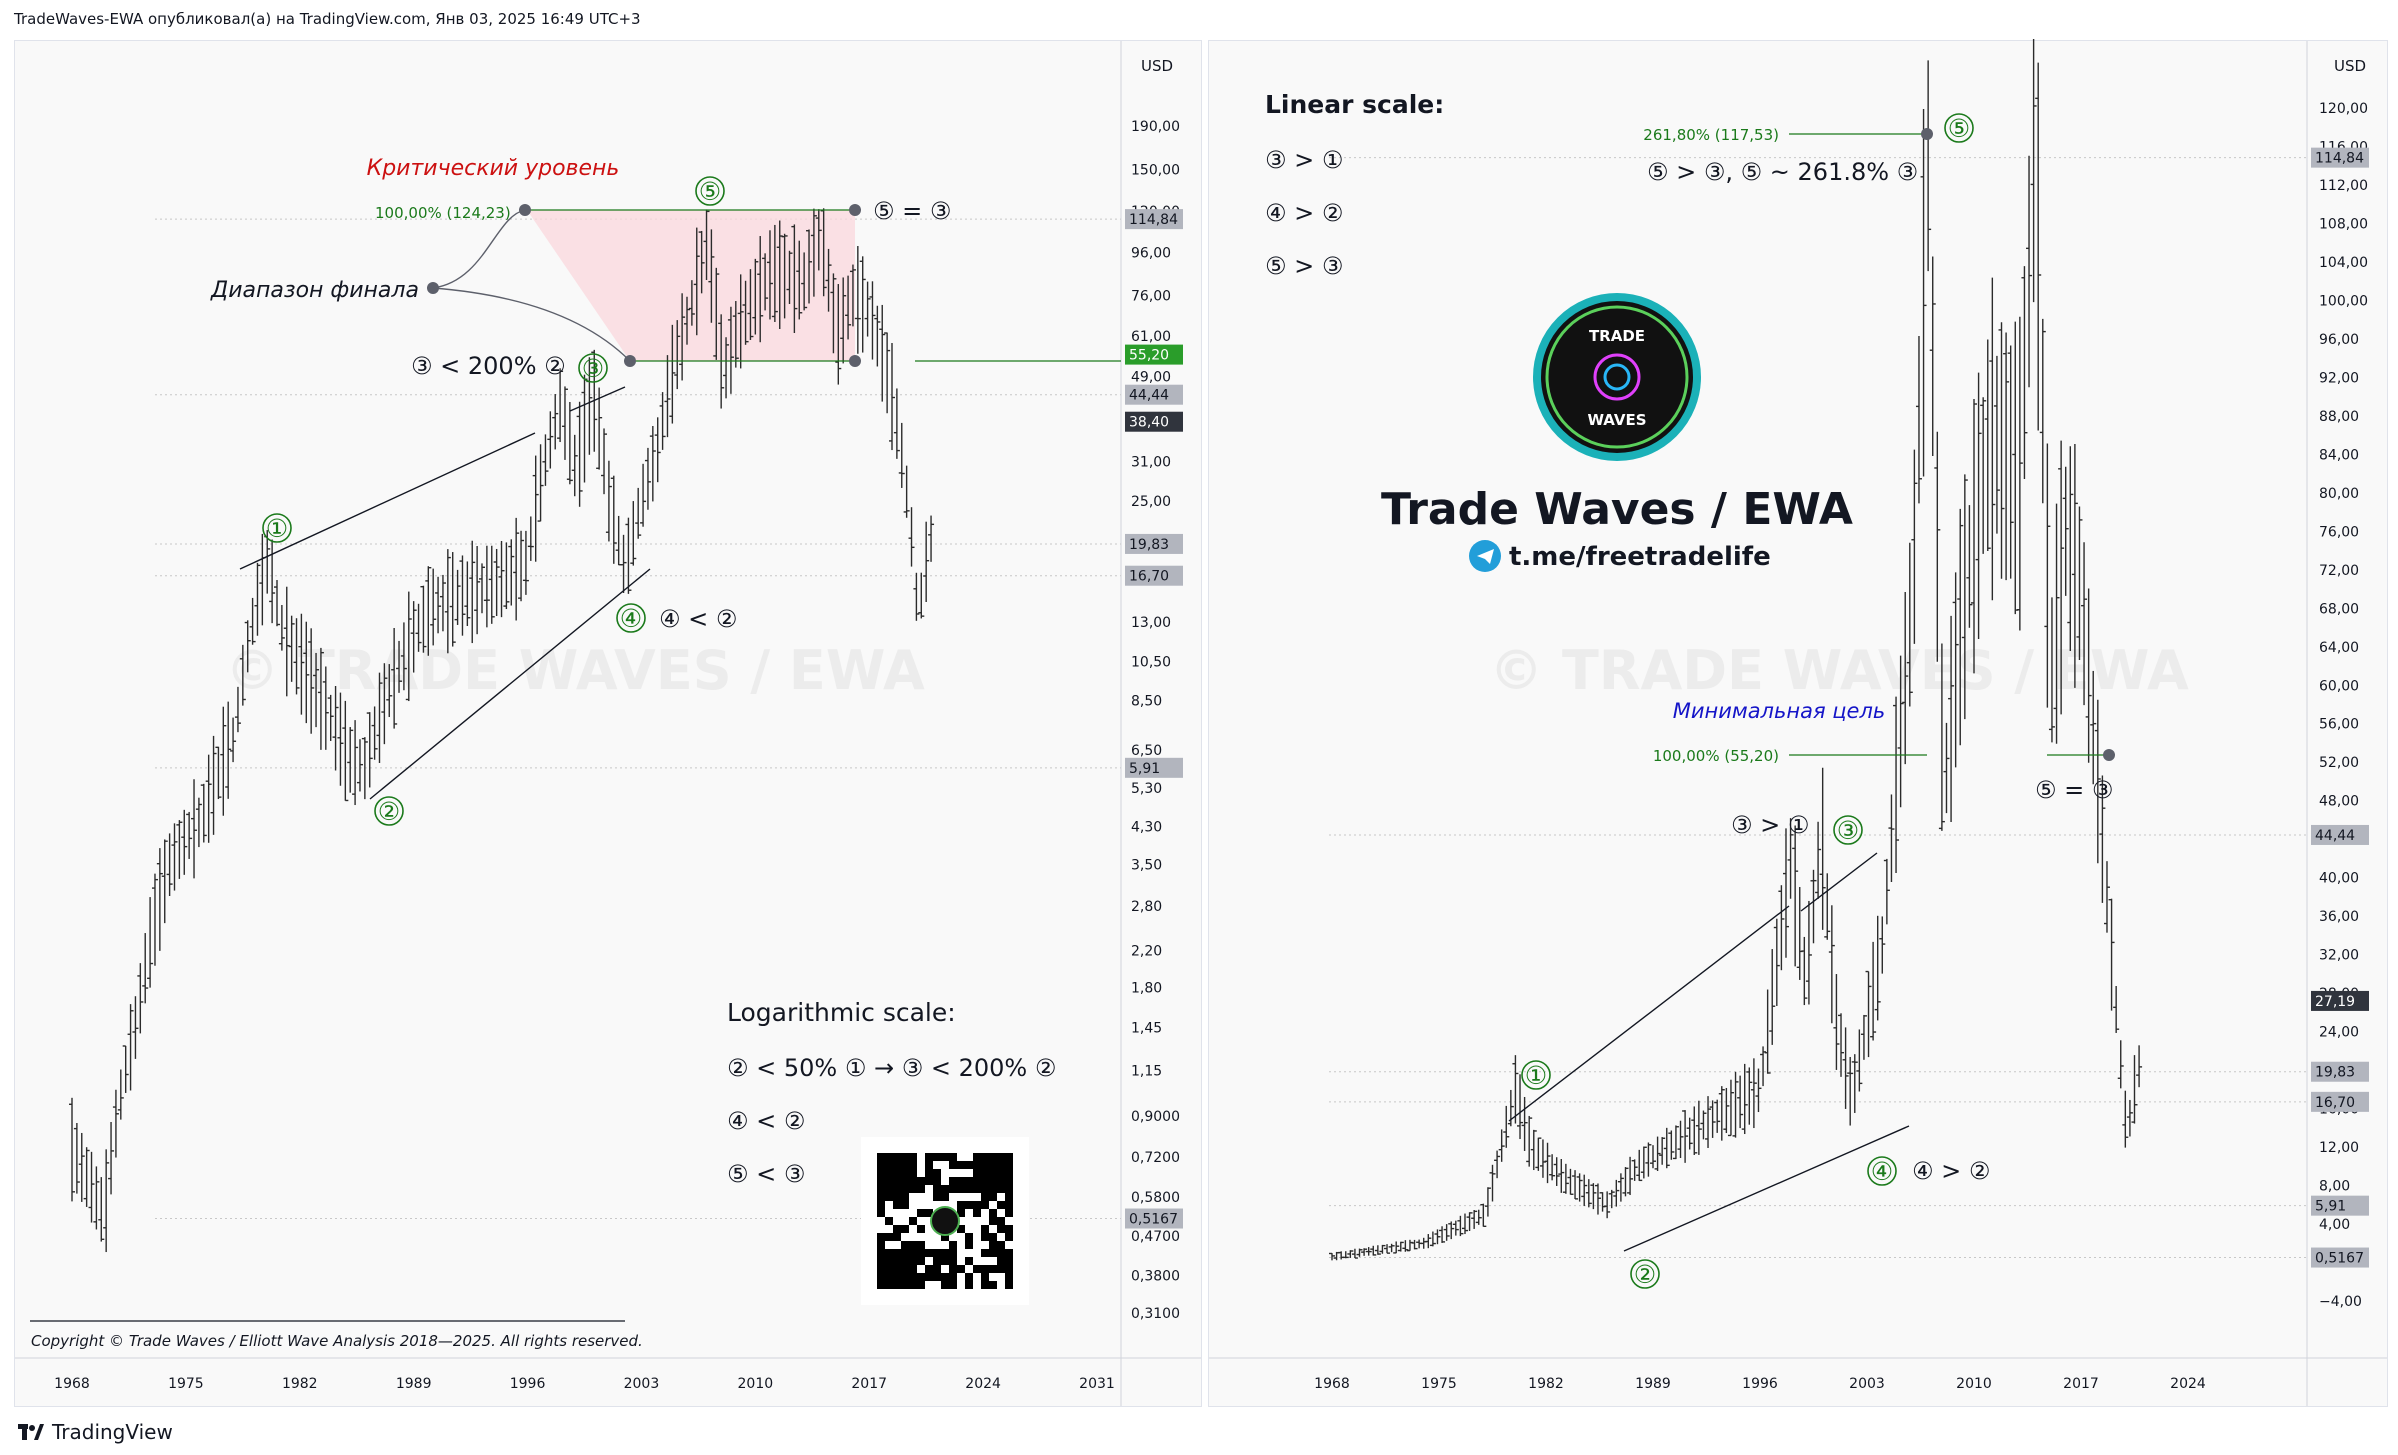 Image resolution: width=2398 pixels, height=1455 pixels. I want to click on left-price-tick: 10,50, so click(1151, 663).